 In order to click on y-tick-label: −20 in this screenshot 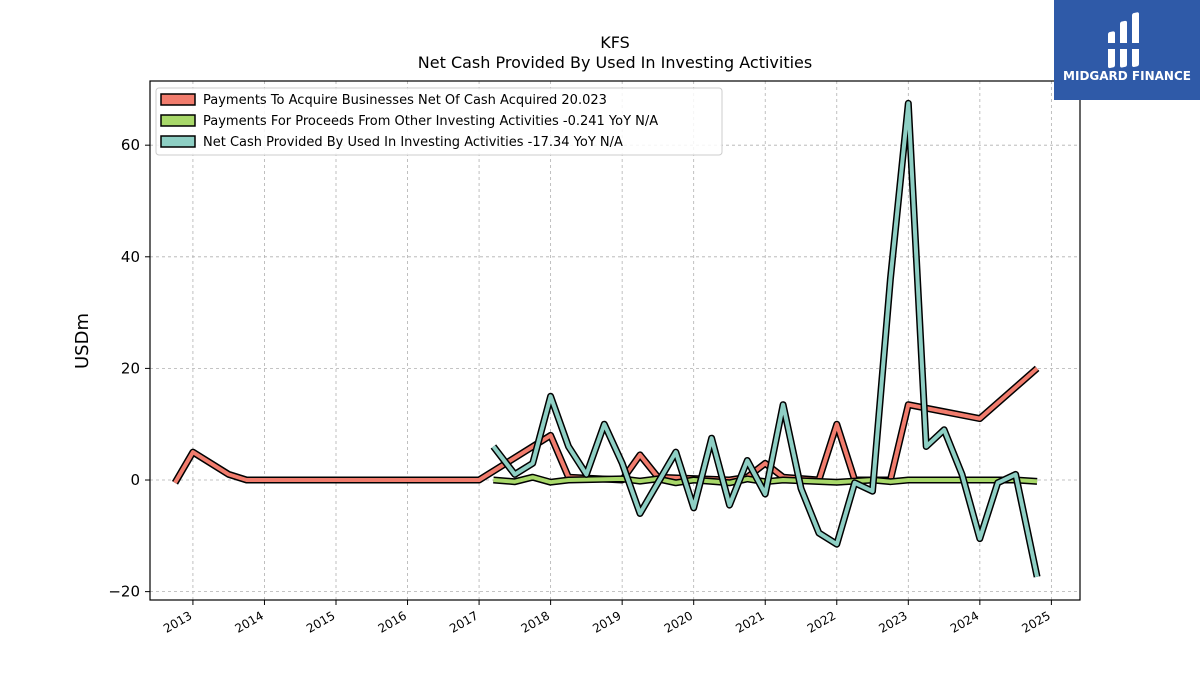, I will do `click(124, 592)`.